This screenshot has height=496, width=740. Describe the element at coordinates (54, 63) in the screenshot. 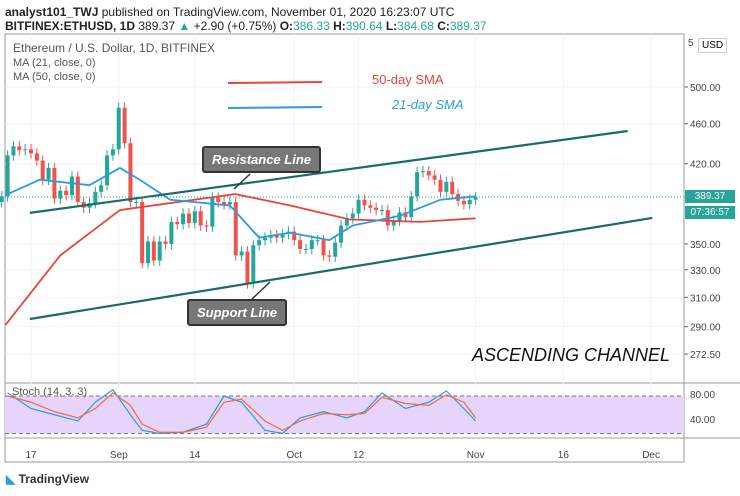

I see `ma21-legend: MA (21, close, 0)` at that location.